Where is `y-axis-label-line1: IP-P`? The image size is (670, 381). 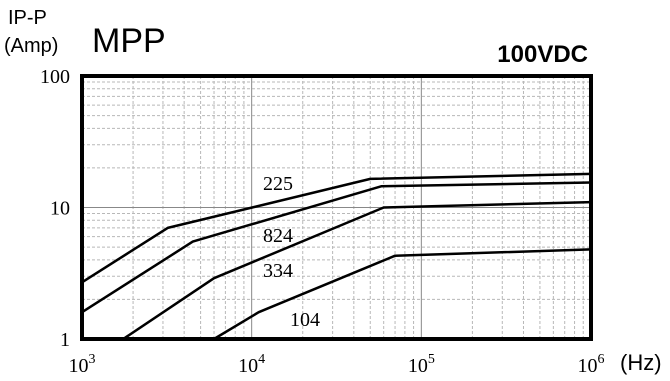
y-axis-label-line1: IP-P is located at coordinates (27, 18).